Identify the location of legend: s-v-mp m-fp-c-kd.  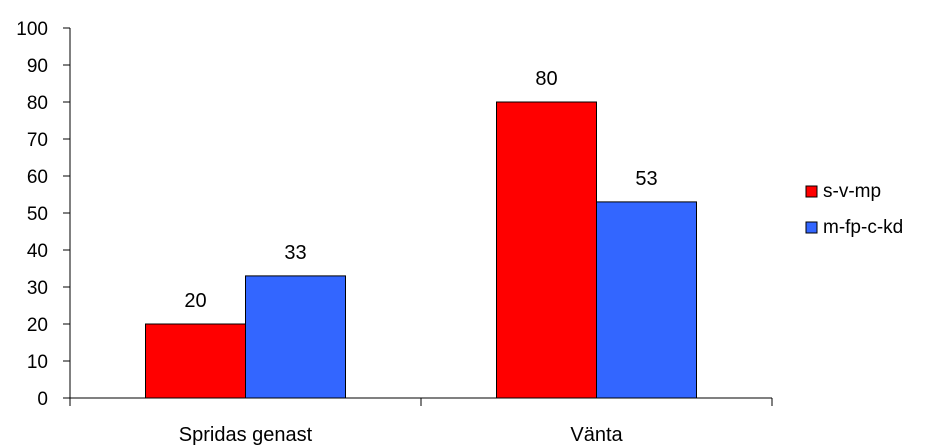
(854, 209).